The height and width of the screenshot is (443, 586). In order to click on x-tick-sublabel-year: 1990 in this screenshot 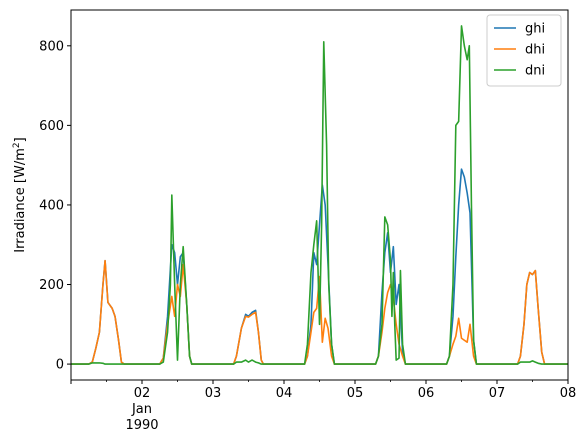, I will do `click(141, 425)`.